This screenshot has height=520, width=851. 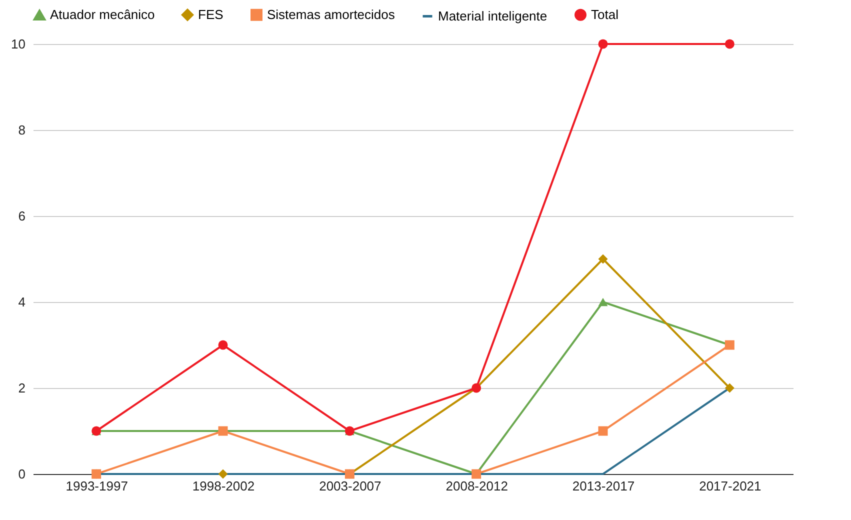 I want to click on x-tick-label: 1993-1997, so click(x=97, y=486).